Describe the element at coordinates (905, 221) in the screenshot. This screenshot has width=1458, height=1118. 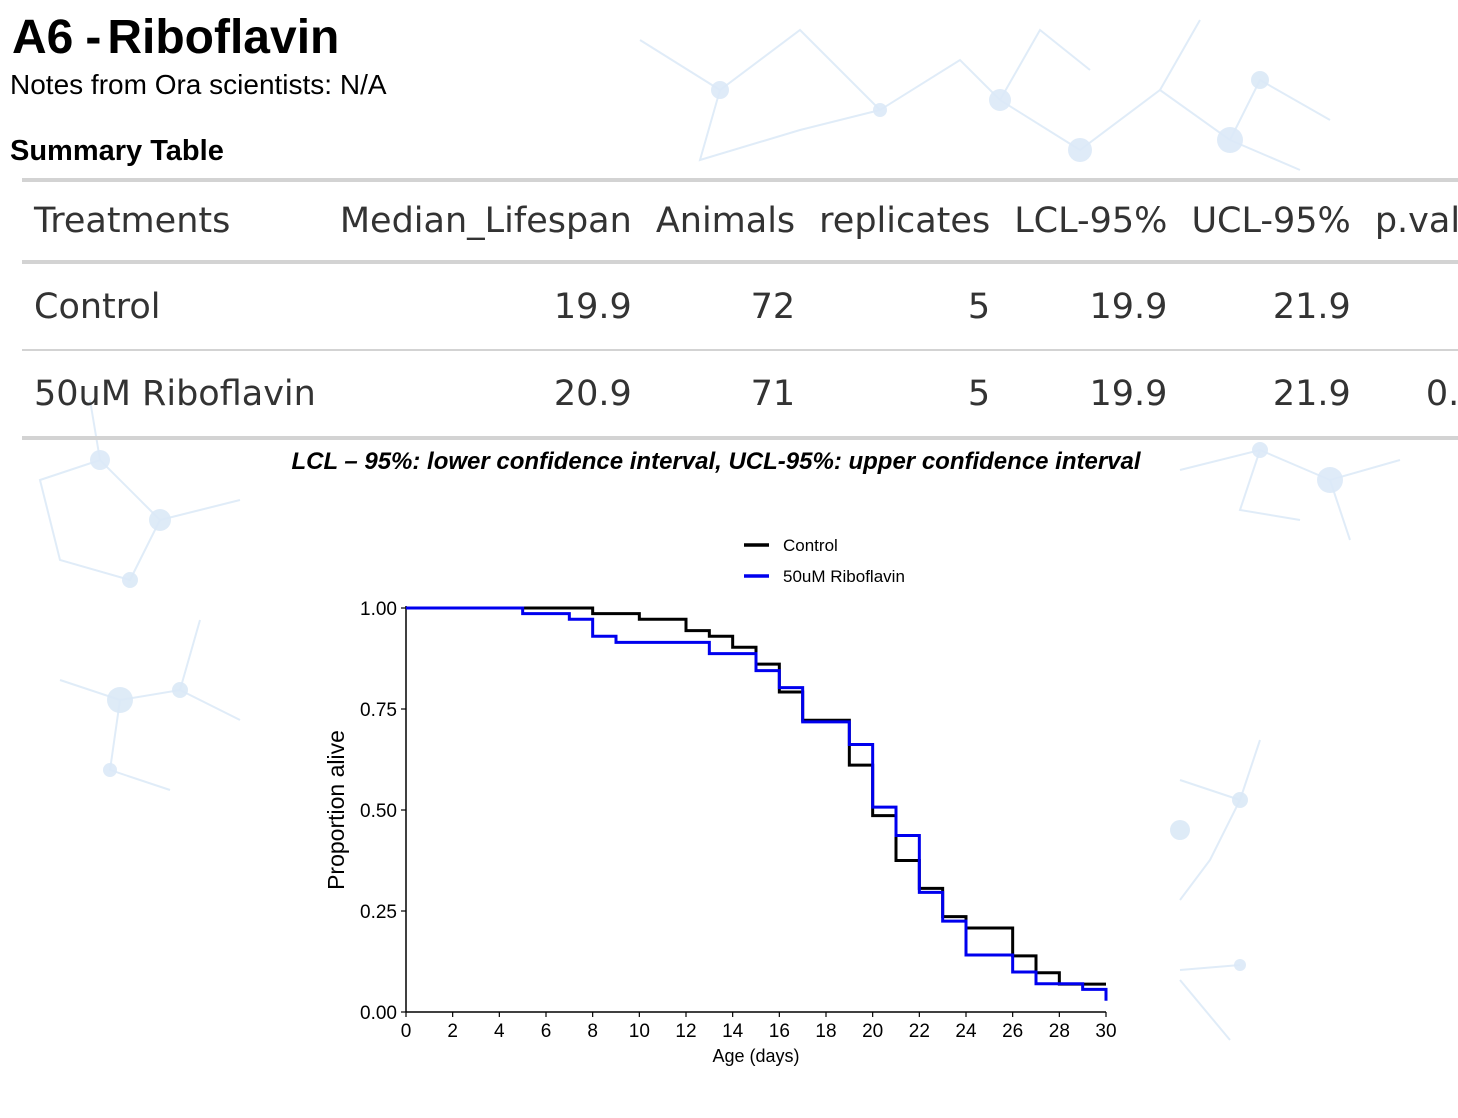
I see `column-header: replicates` at that location.